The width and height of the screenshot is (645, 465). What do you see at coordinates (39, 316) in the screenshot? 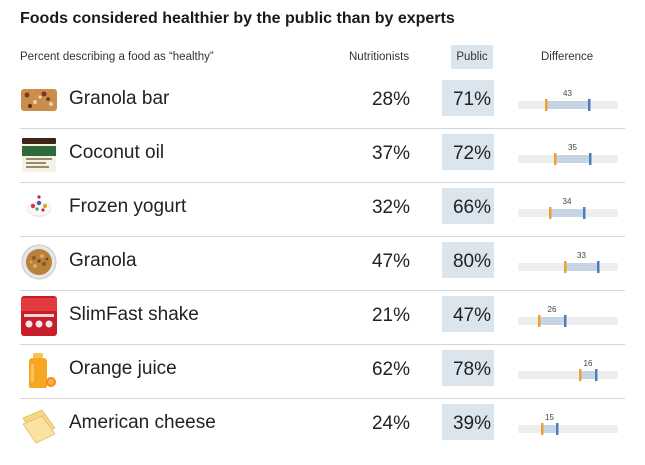
I see `slimfast-can-icon` at bounding box center [39, 316].